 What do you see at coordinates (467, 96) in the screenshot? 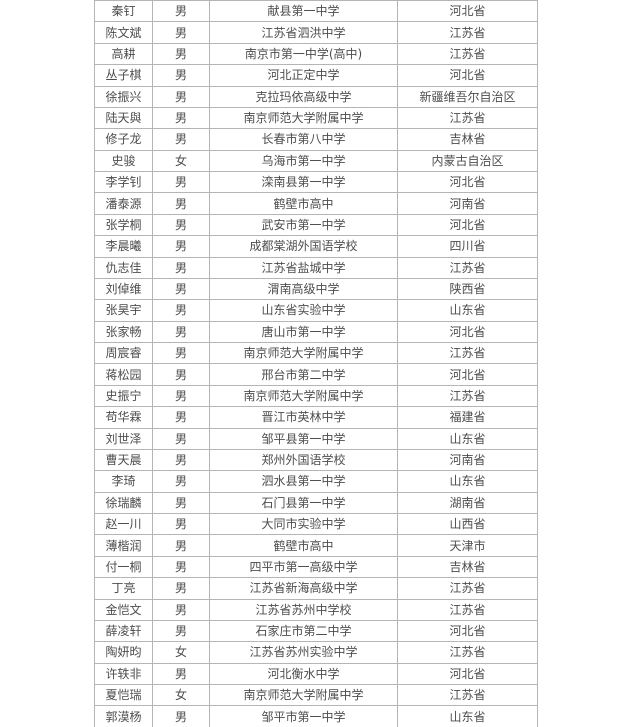
I see `province-cell: 新疆维吾尔自治区` at bounding box center [467, 96].